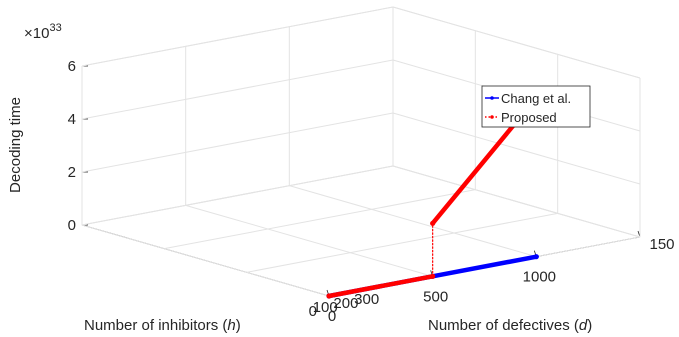 The image size is (679, 337). Describe the element at coordinates (55, 28) in the screenshot. I see `z-scale-exponent: 33` at that location.